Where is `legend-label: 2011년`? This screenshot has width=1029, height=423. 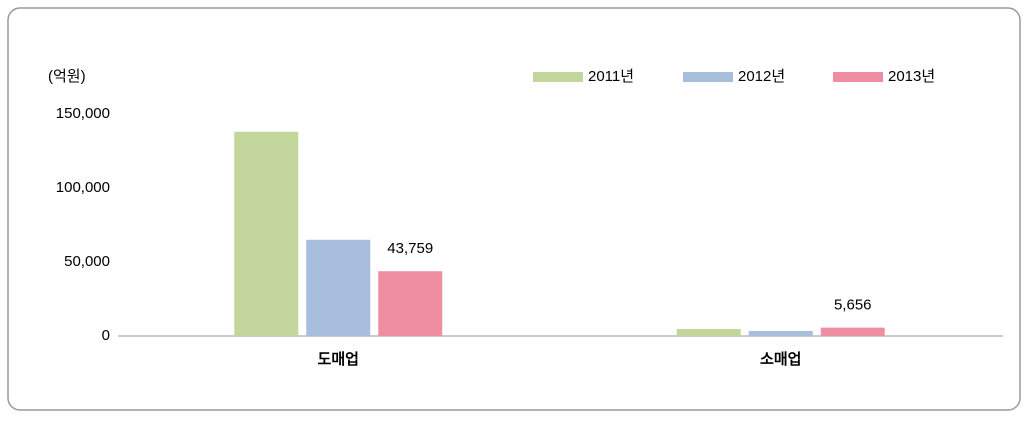
legend-label: 2011년 is located at coordinates (611, 76).